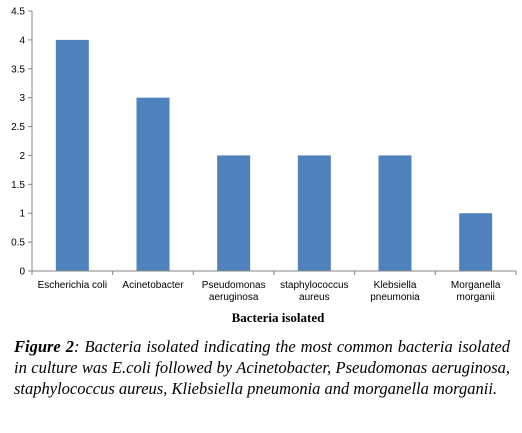  Describe the element at coordinates (314, 297) in the screenshot. I see `x-category-label-line: aureus` at that location.